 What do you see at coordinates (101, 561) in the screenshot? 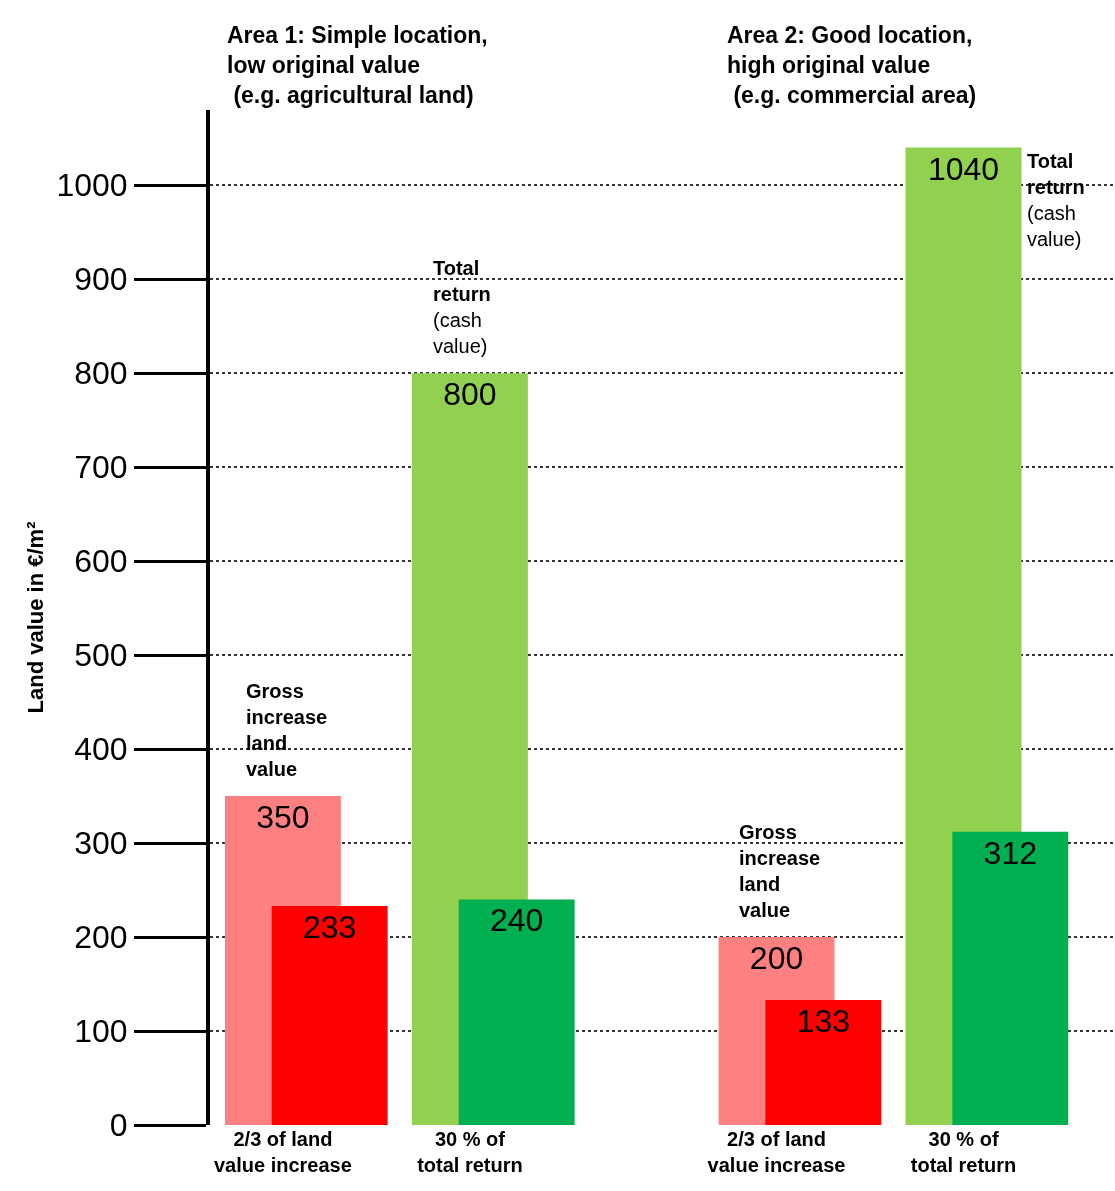
I see `y-tick-label: 600` at bounding box center [101, 561].